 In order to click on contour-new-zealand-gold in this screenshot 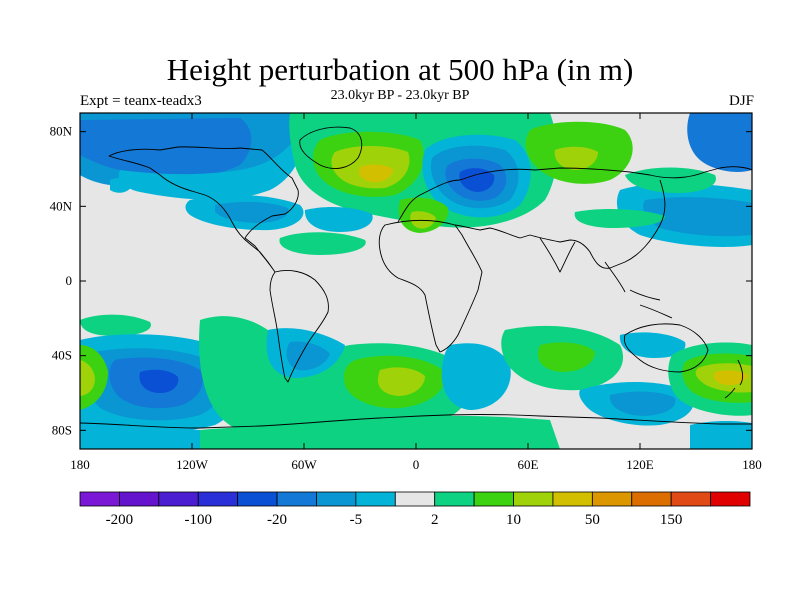, I will do `click(730, 378)`.